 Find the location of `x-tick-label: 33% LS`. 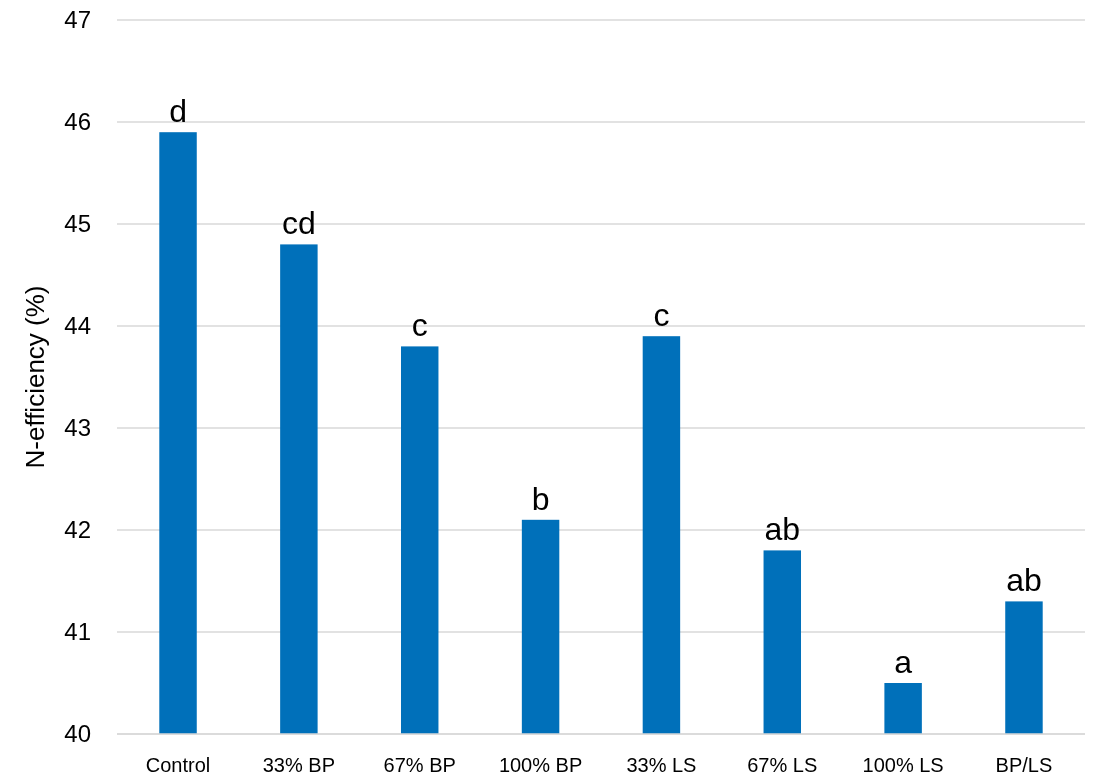

x-tick-label: 33% LS is located at coordinates (661, 765).